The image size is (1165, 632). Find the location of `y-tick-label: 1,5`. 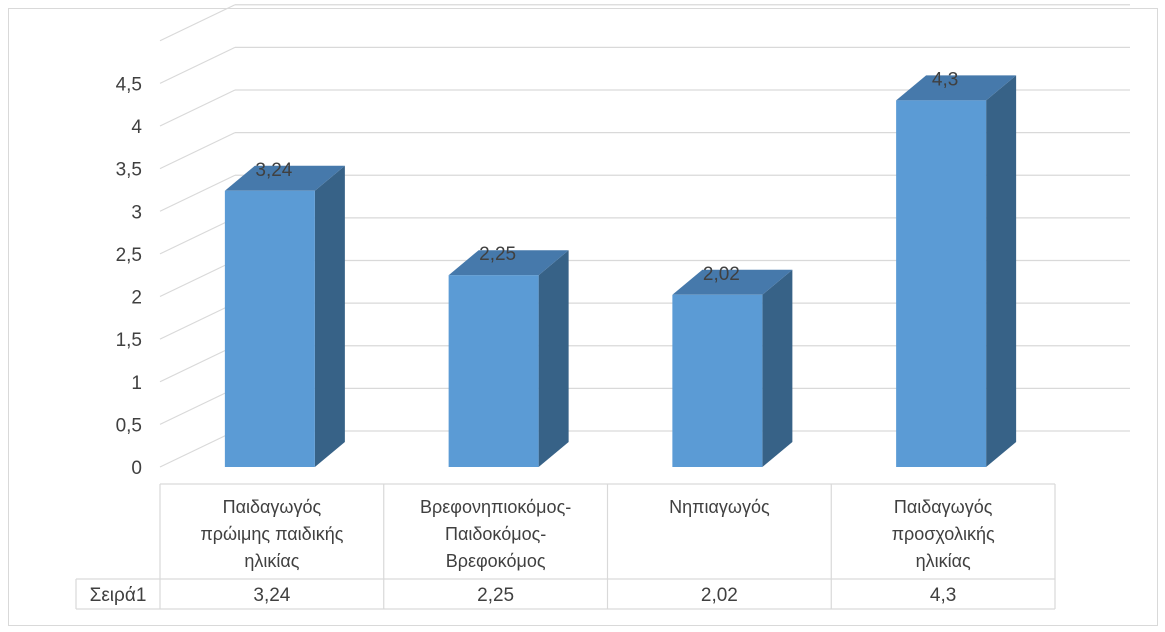

y-tick-label: 1,5 is located at coordinates (129, 340).